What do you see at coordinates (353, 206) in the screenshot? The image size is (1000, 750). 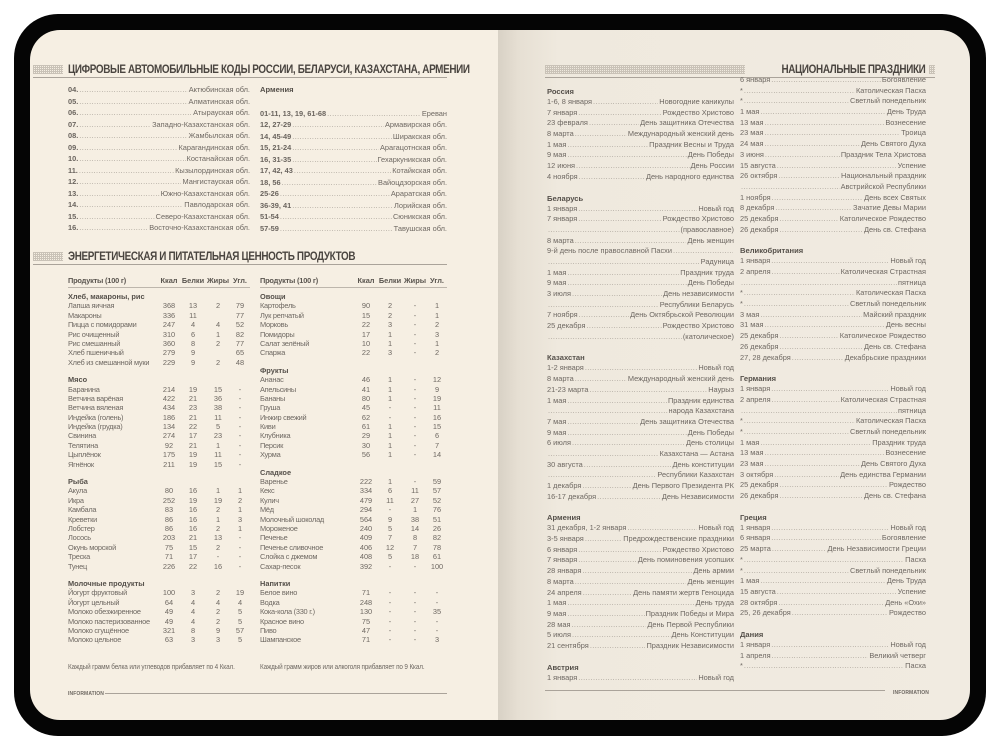 I see `leader-row: 36-39, 41 Лорийская обл.` at bounding box center [353, 206].